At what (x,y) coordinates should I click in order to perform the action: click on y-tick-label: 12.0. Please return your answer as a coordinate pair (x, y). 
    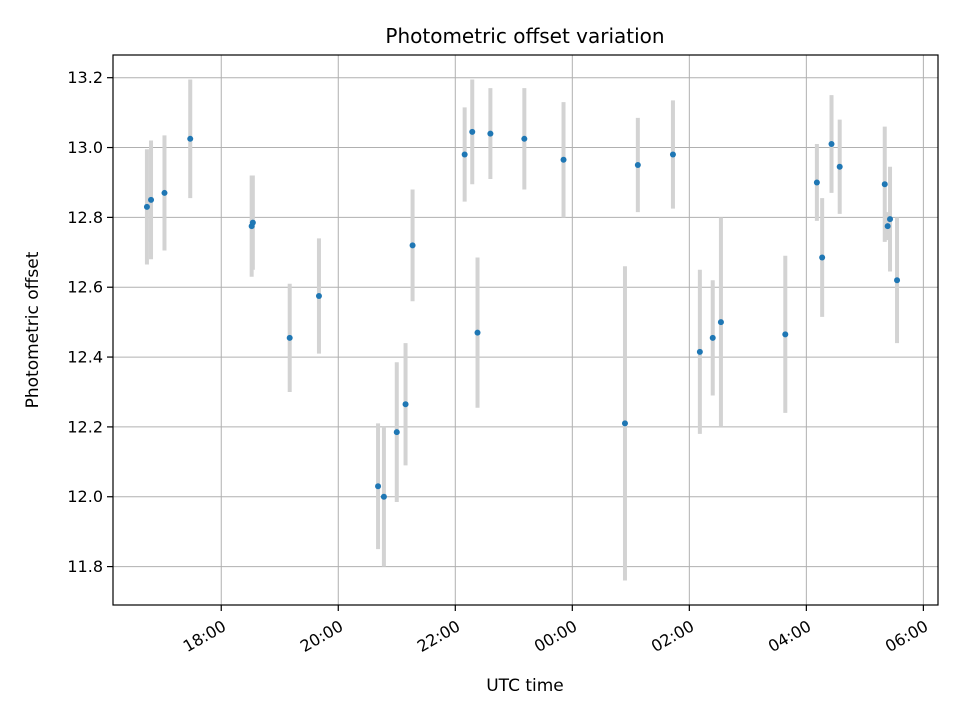
    Looking at the image, I should click on (85, 496).